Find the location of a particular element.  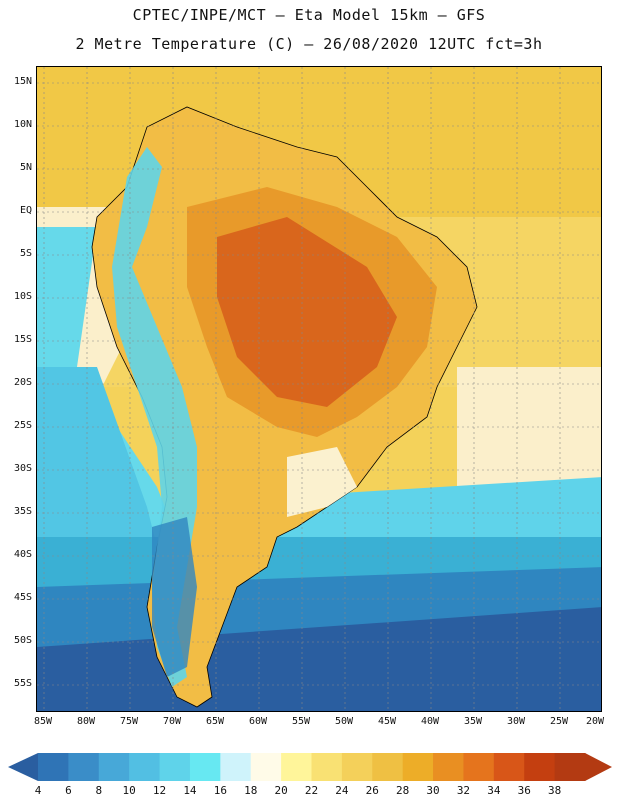

lat-label-45s: 45S is located at coordinates (22, 597).